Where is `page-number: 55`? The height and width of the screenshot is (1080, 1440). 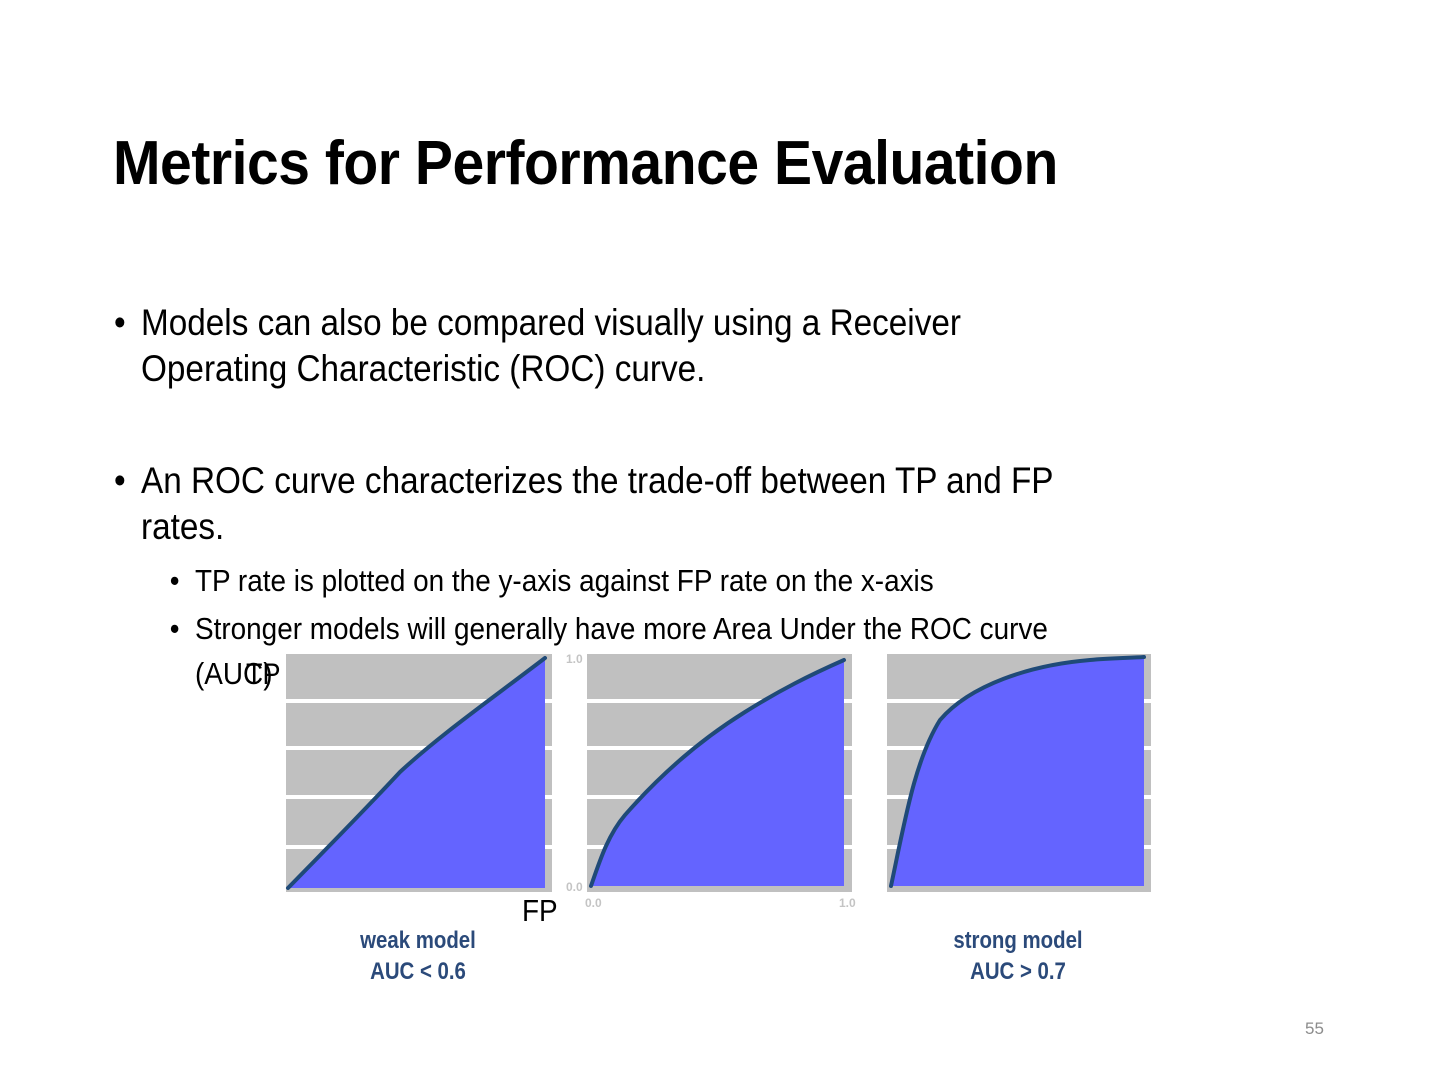
page-number: 55 is located at coordinates (1314, 1028).